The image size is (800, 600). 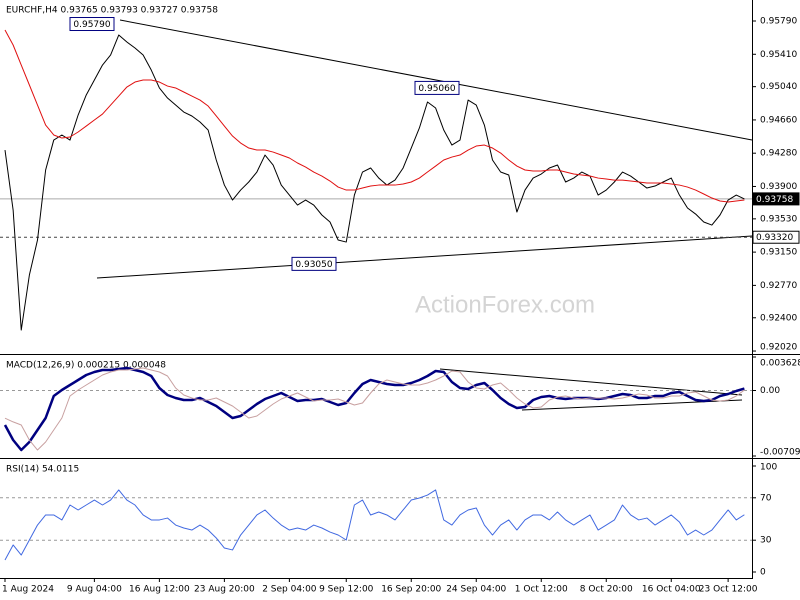 I want to click on x-tick-label: 2 Sep 04:00, so click(x=289, y=590).